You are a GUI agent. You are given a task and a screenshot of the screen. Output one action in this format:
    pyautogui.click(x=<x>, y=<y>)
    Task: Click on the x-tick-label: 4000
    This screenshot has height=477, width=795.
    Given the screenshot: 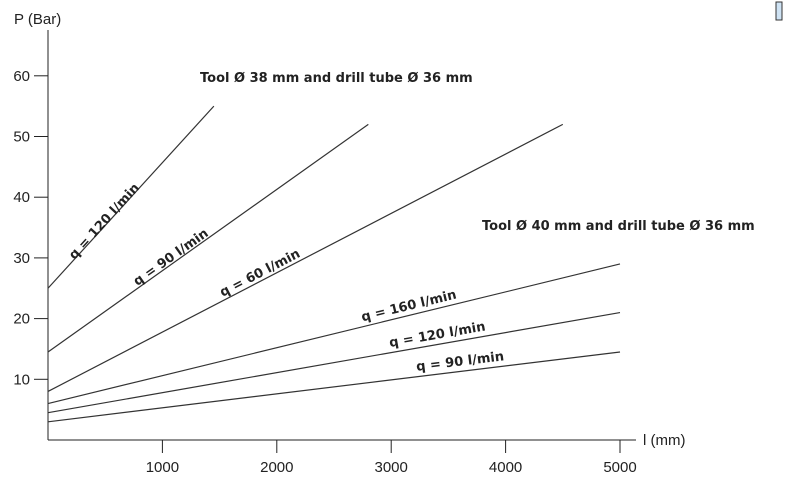 What is the action you would take?
    pyautogui.click(x=505, y=467)
    